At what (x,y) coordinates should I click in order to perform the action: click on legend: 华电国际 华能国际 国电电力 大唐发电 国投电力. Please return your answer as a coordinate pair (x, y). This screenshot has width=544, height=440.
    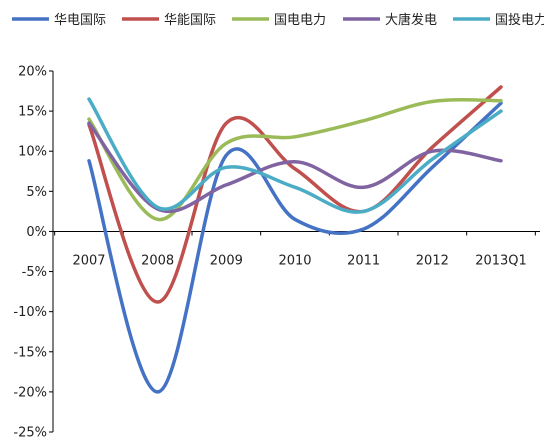
    Looking at the image, I should click on (278, 20).